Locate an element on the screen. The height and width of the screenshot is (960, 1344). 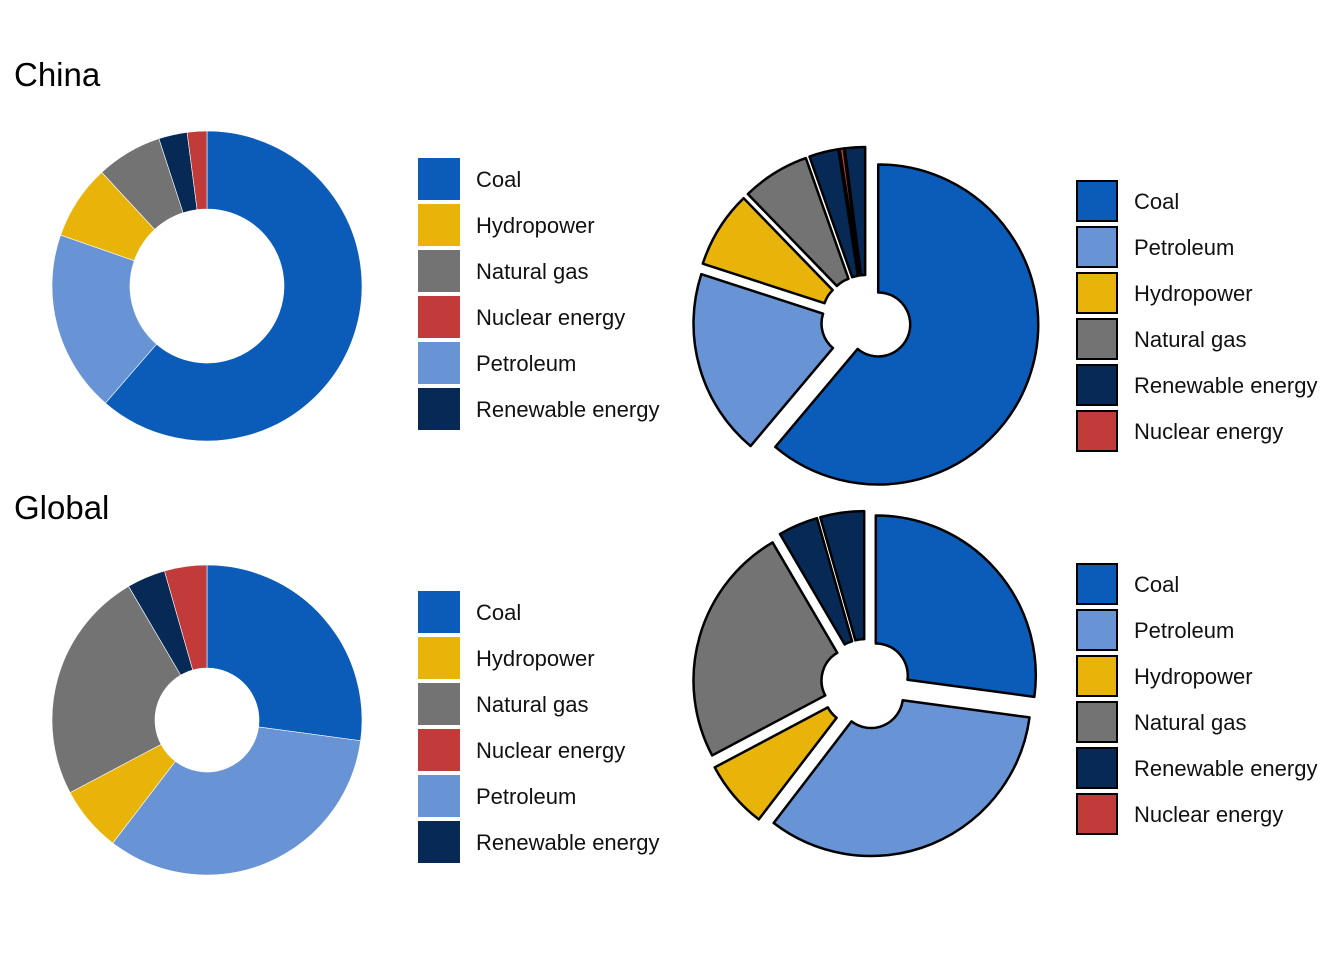
section-title-global: Global is located at coordinates (62, 507).